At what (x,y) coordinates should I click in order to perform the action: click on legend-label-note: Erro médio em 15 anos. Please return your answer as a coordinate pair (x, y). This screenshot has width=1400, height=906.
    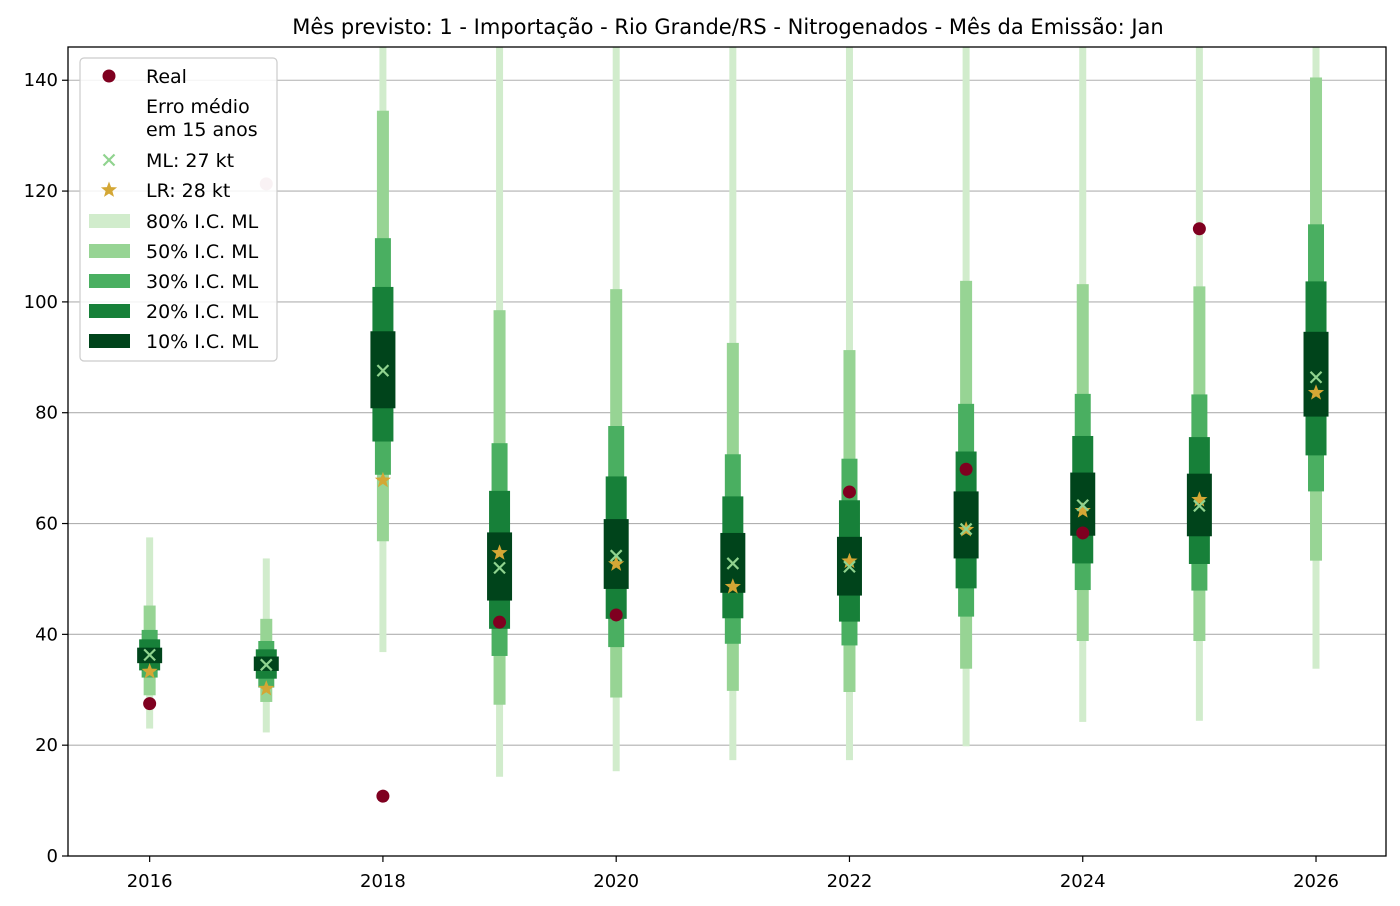
    Looking at the image, I should click on (202, 118).